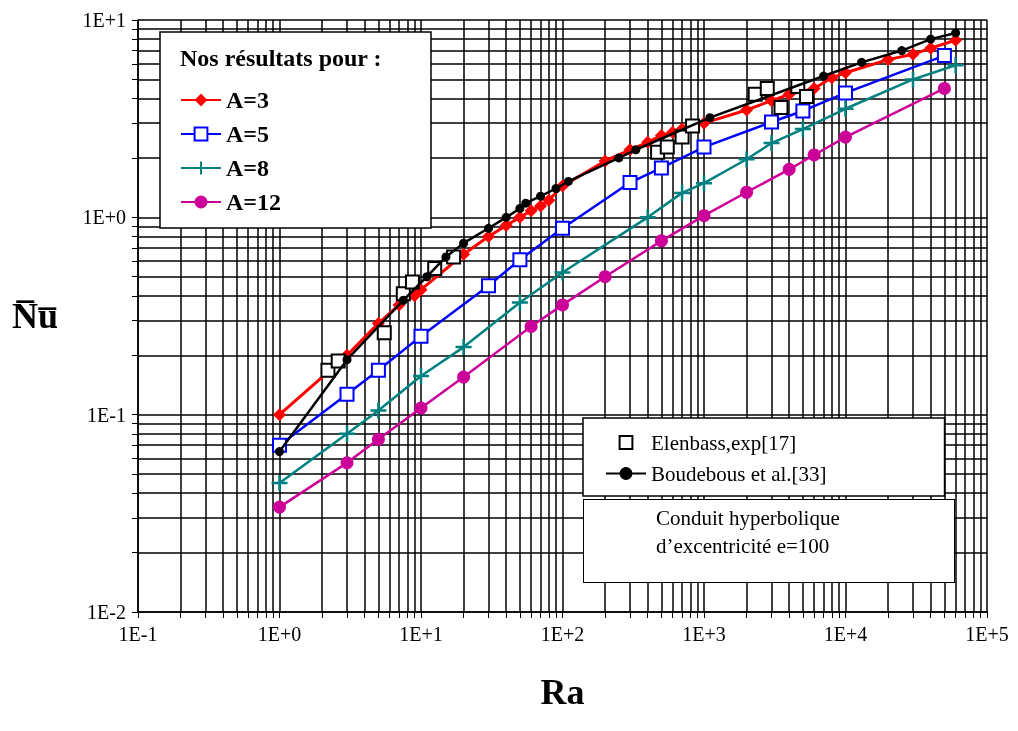 The height and width of the screenshot is (731, 1018). Describe the element at coordinates (281, 58) in the screenshot. I see `legend-title: Nos résultats pour :` at that location.